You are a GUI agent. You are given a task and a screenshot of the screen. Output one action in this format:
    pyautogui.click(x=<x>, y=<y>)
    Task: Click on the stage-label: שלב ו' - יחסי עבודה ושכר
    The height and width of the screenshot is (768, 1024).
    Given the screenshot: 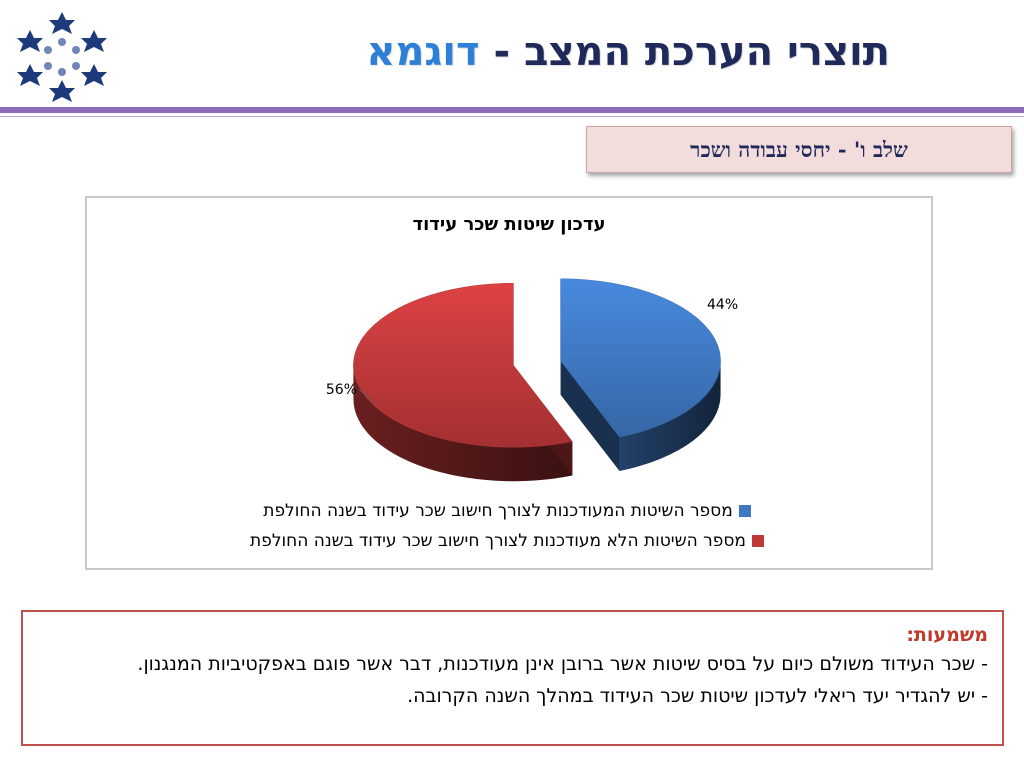 What is the action you would take?
    pyautogui.click(x=799, y=149)
    